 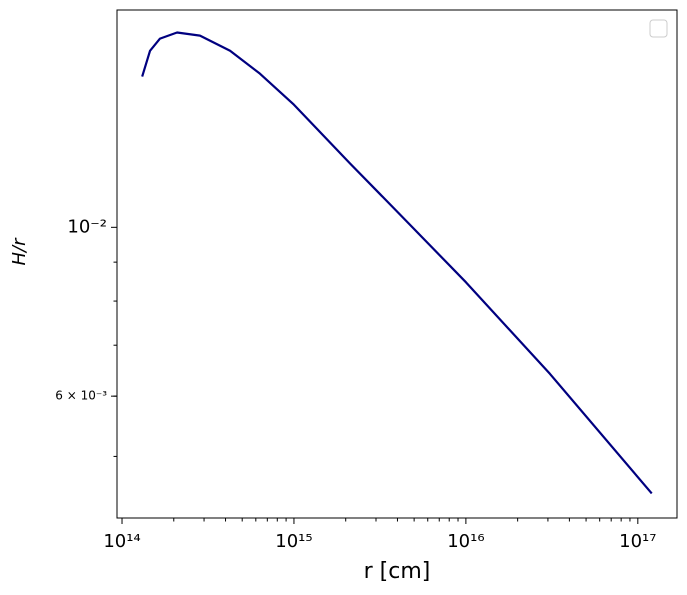 I want to click on x-tick-label: 10¹⁶, so click(x=465, y=541).